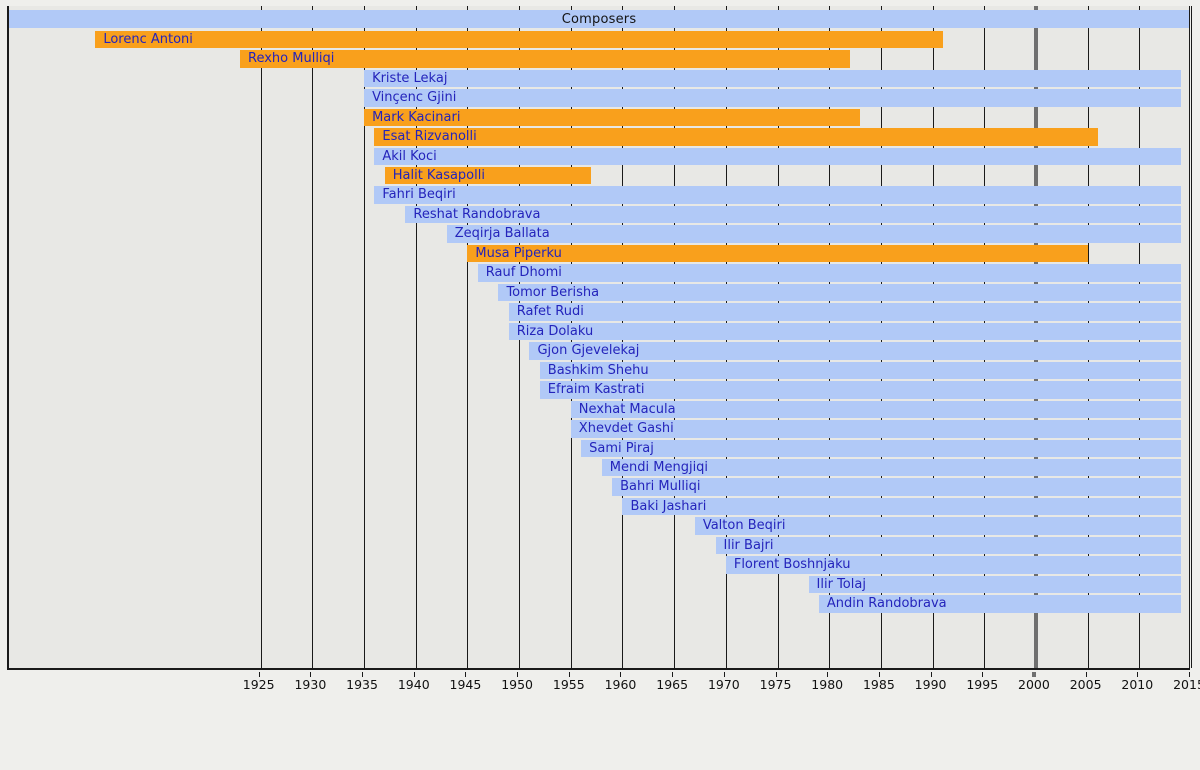 The width and height of the screenshot is (1200, 770). Describe the element at coordinates (855, 351) in the screenshot. I see `composer-bar: Gjon Gjevelekaj` at that location.